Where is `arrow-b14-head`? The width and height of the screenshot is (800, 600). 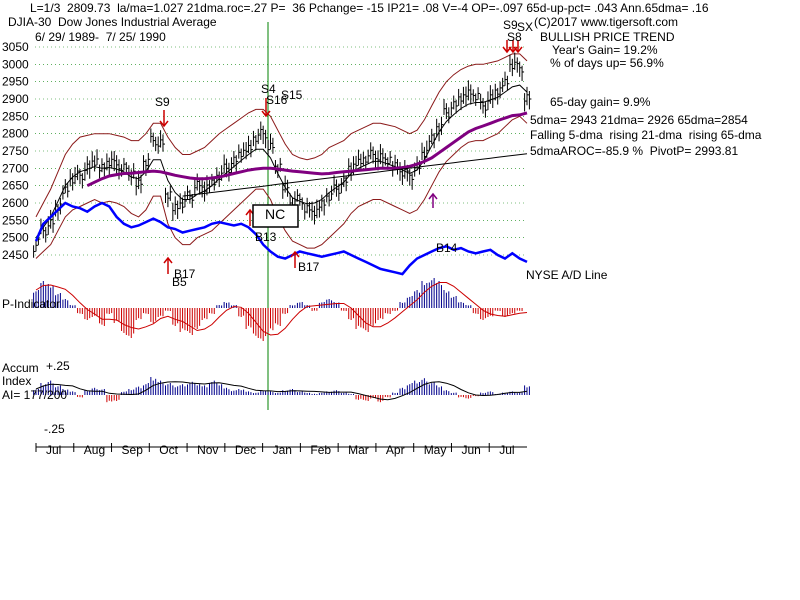 arrow-b14-head is located at coordinates (433, 196).